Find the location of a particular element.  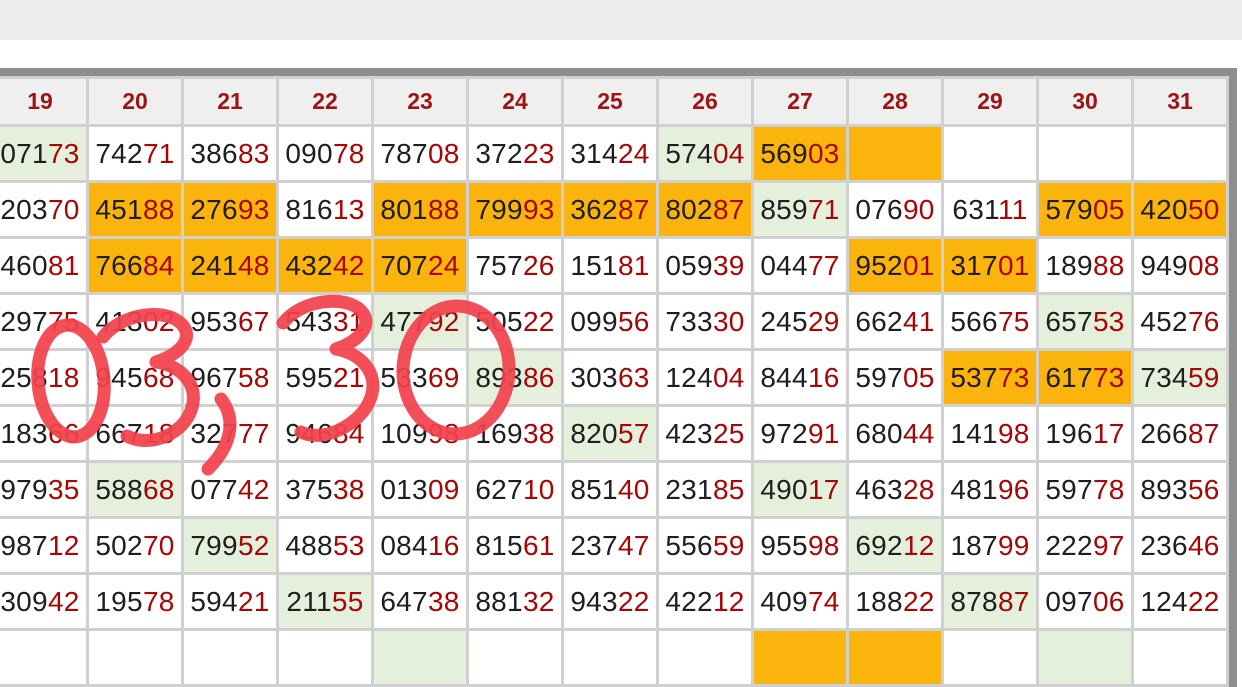

column-header: 22 is located at coordinates (325, 101).